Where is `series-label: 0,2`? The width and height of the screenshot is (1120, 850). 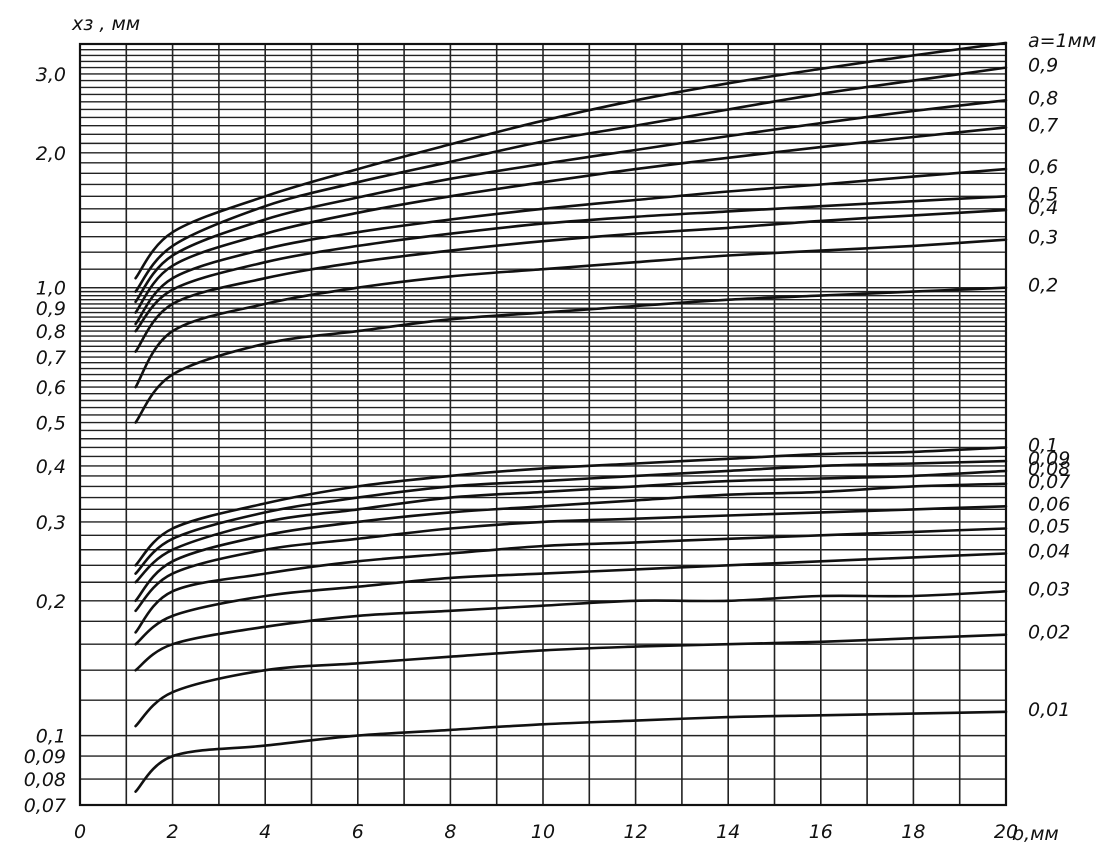
series-label: 0,2 is located at coordinates (1043, 286).